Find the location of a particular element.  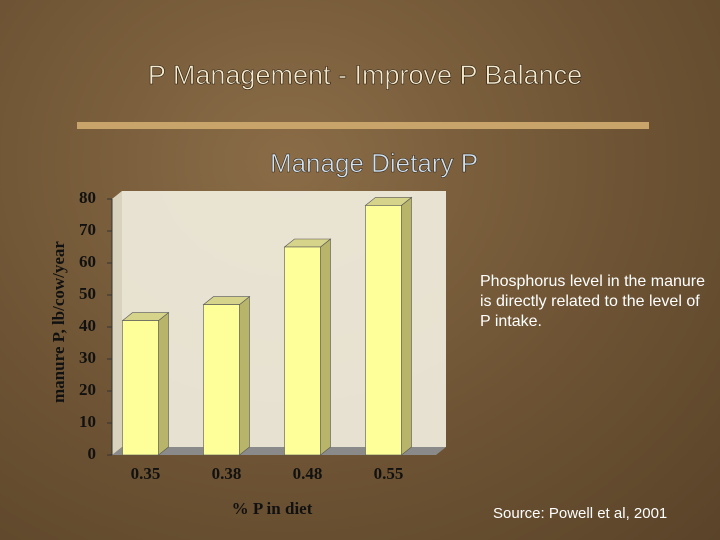

x-tick-label: 0.35 is located at coordinates (146, 473).